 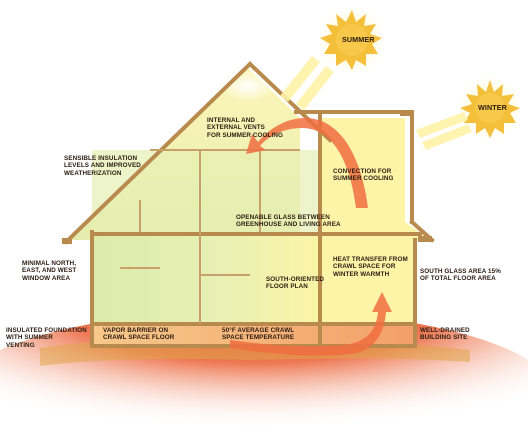 I want to click on crawl-temp-label: 50°F AVERAGE CRAWL SPACE TEMPERATURE, so click(x=258, y=334).